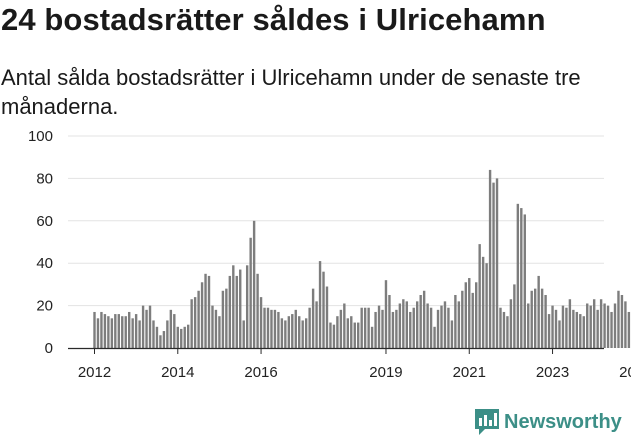 The image size is (631, 439). I want to click on y-tick-label: 80, so click(44, 178).